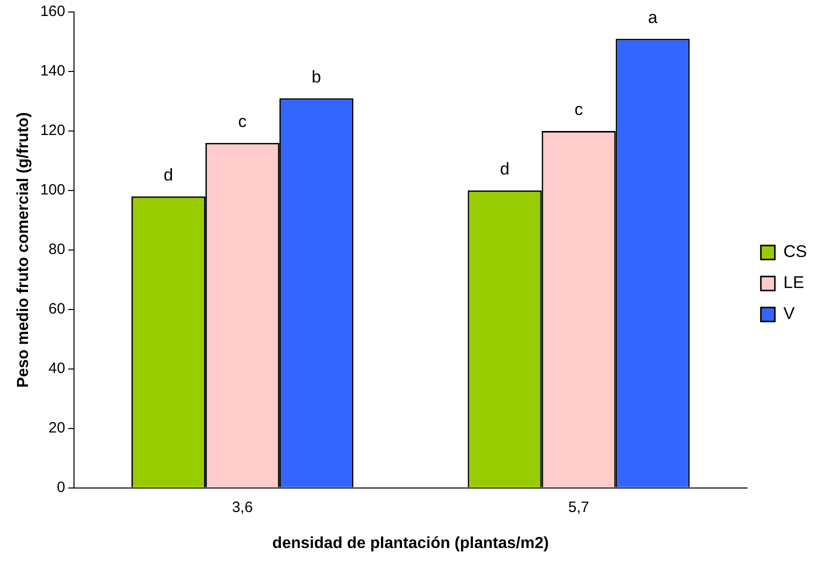  What do you see at coordinates (61, 487) in the screenshot?
I see `y-tick-label: 0` at bounding box center [61, 487].